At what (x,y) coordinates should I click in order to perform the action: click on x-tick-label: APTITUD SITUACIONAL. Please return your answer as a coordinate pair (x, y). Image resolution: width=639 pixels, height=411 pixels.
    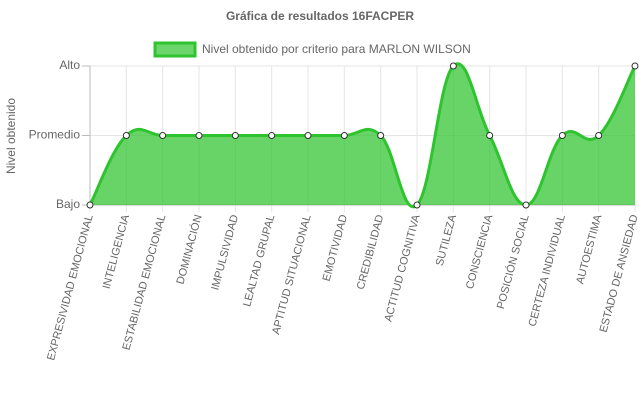
    Looking at the image, I should click on (292, 274).